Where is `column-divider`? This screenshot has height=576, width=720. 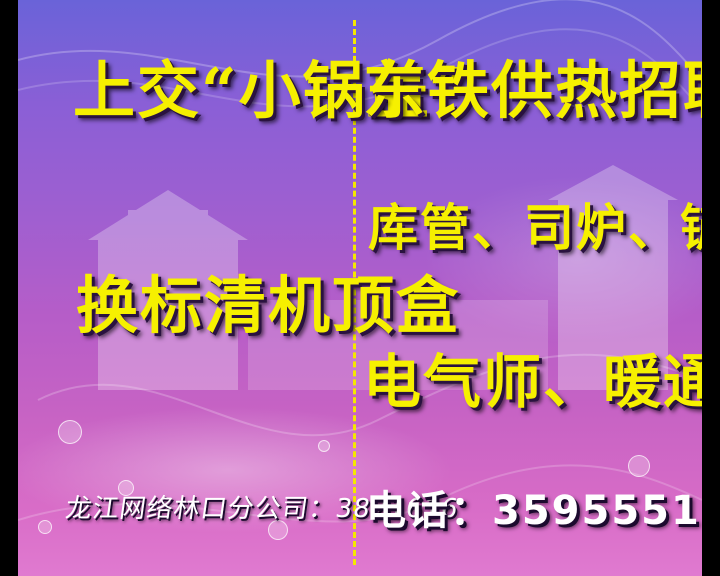
column-divider is located at coordinates (354, 292).